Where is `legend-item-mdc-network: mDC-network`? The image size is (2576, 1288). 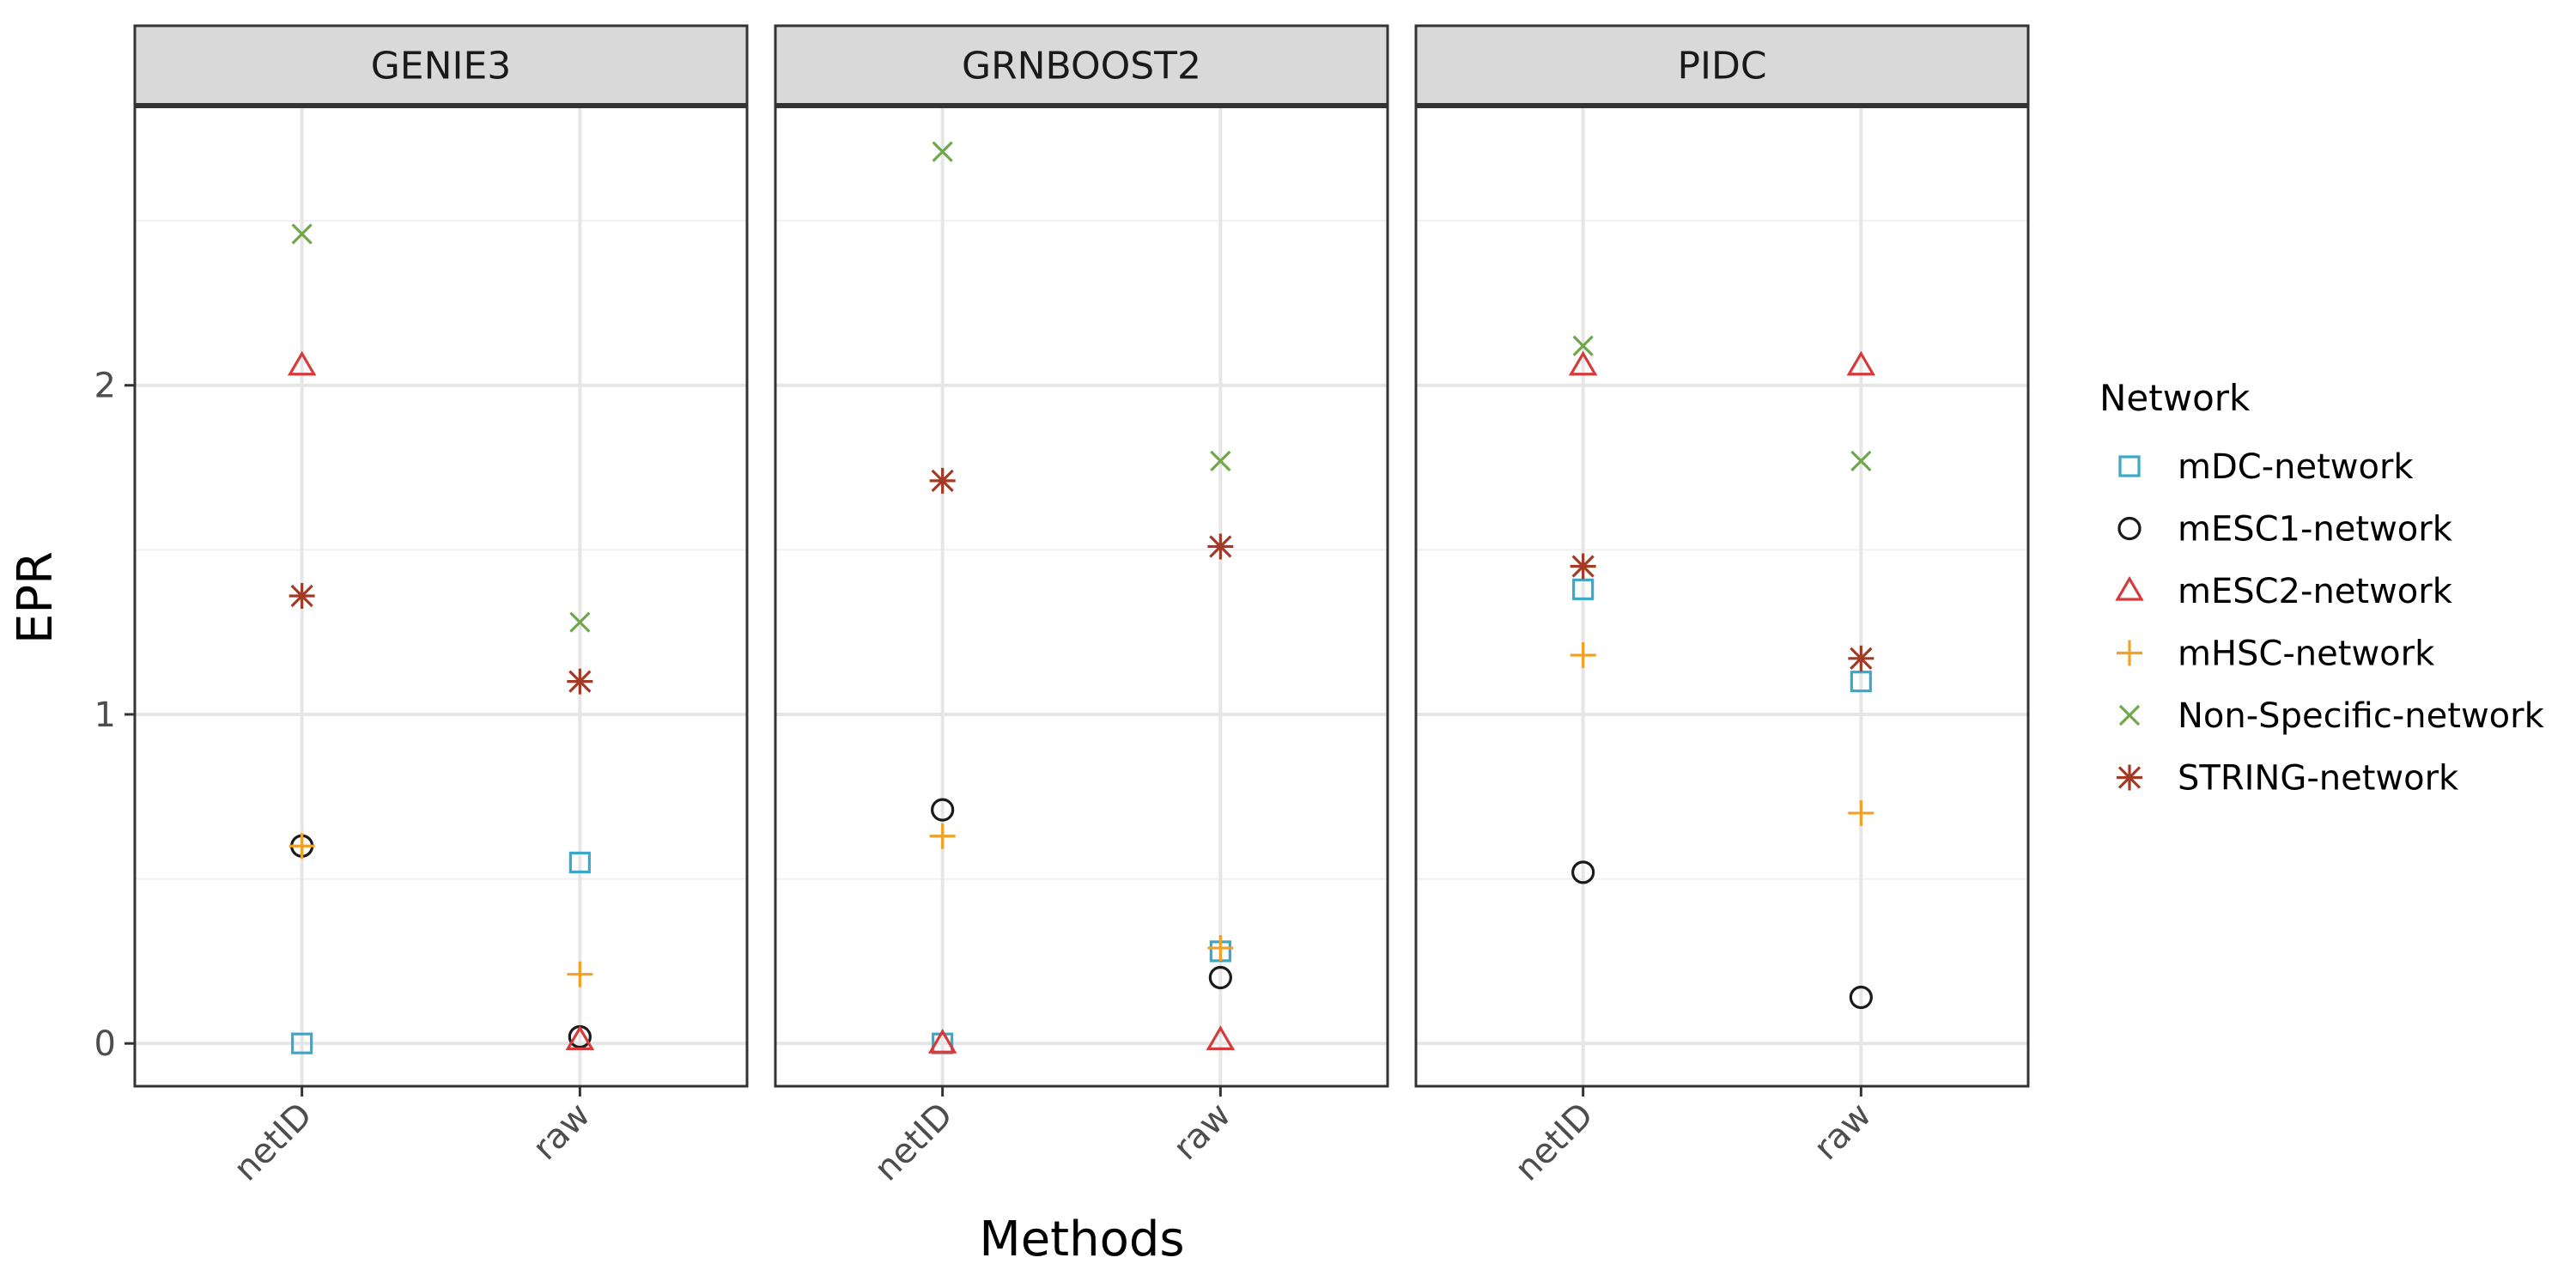 legend-item-mdc-network: mDC-network is located at coordinates (2266, 467).